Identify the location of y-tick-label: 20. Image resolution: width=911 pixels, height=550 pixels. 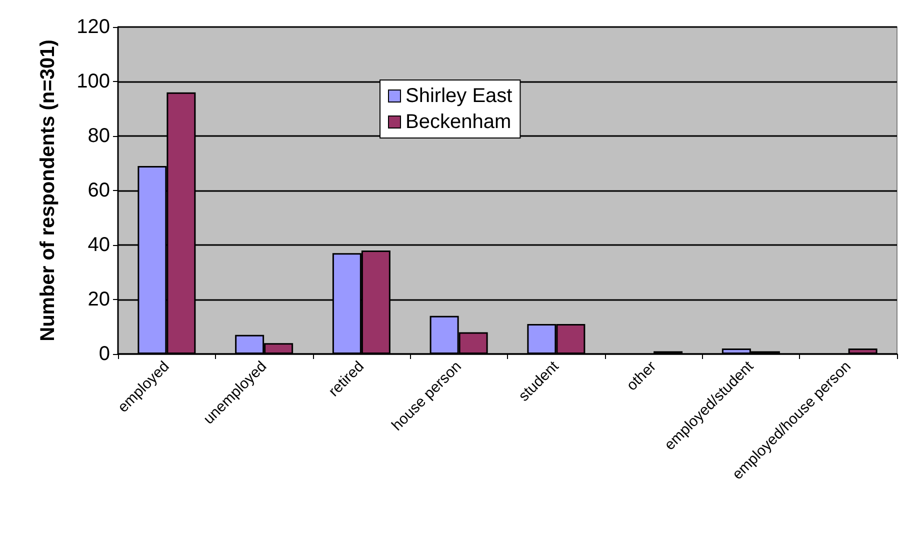
(99, 299).